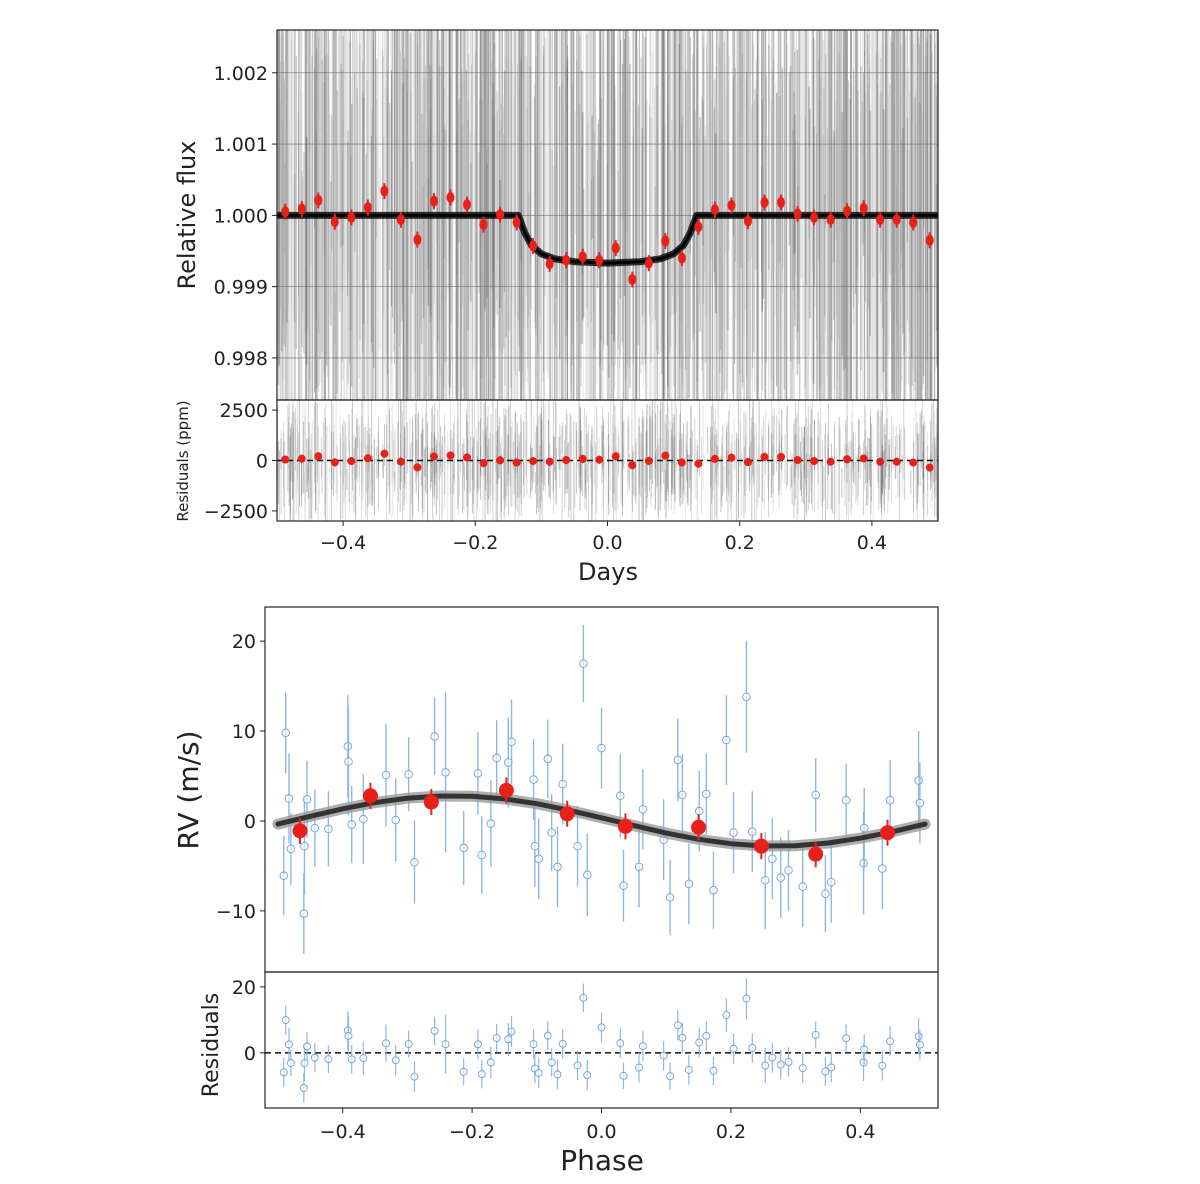 This screenshot has width=1200, height=1184. I want to click on y-tick-label: 1.000, so click(241, 216).